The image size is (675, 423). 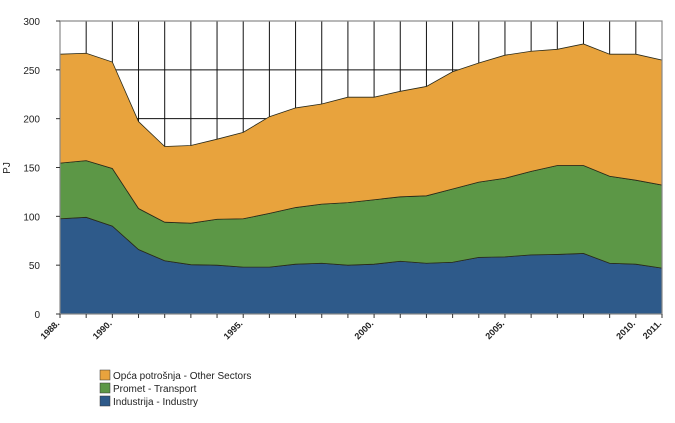 What do you see at coordinates (102, 329) in the screenshot?
I see `x-tick-label: 1990.` at bounding box center [102, 329].